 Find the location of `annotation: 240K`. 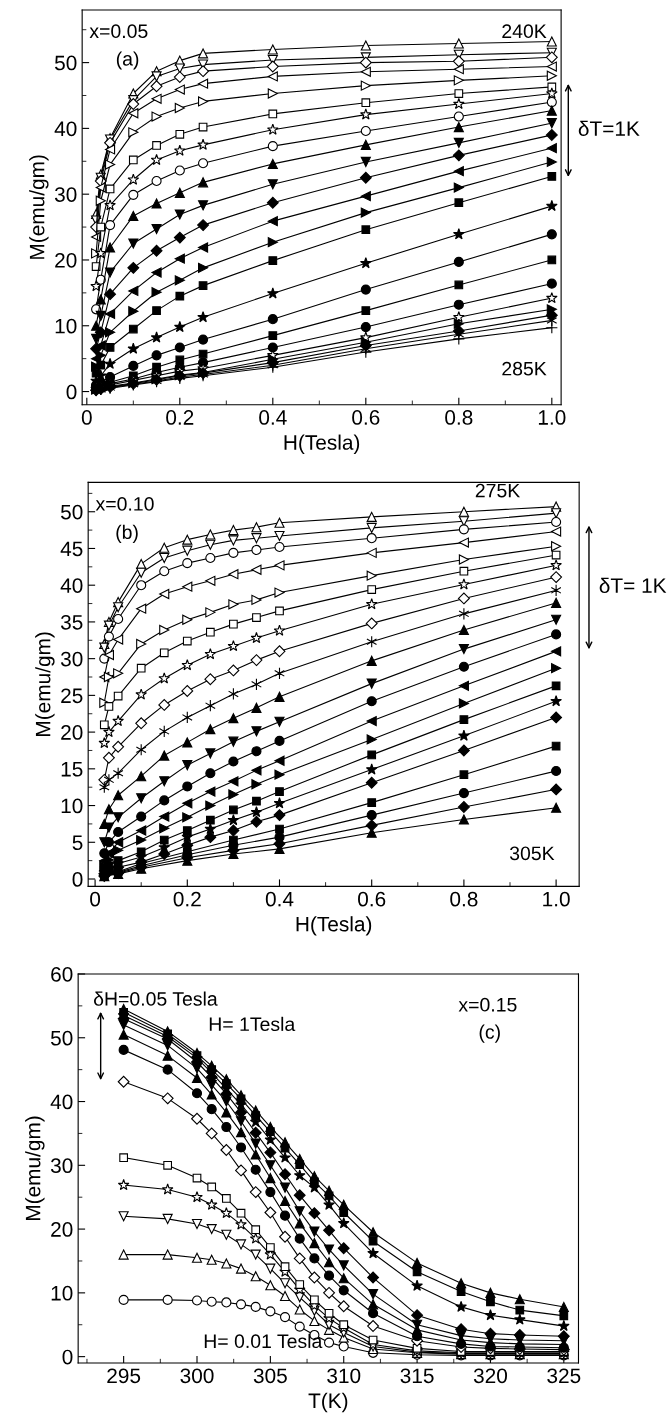

annotation: 240K is located at coordinates (524, 31).